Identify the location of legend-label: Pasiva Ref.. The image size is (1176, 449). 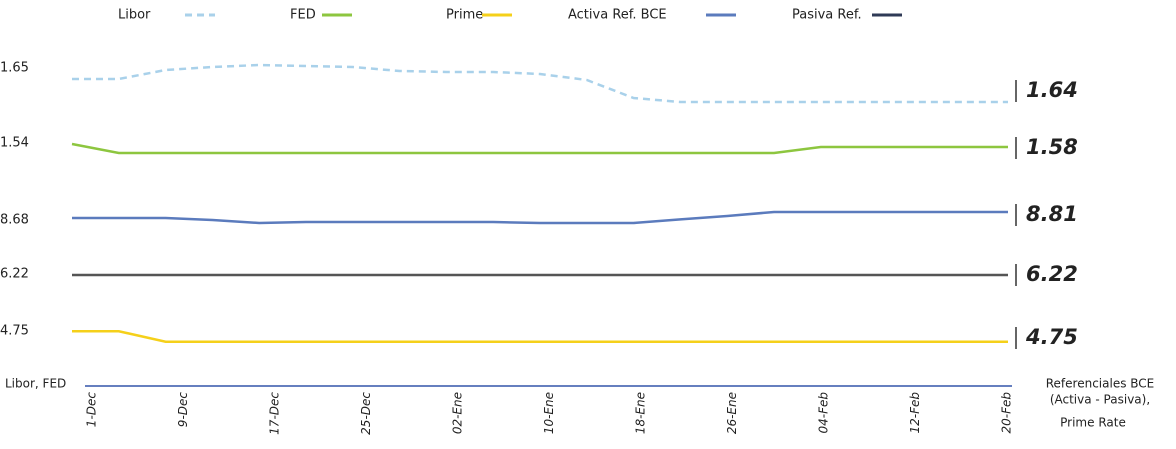
(827, 15).